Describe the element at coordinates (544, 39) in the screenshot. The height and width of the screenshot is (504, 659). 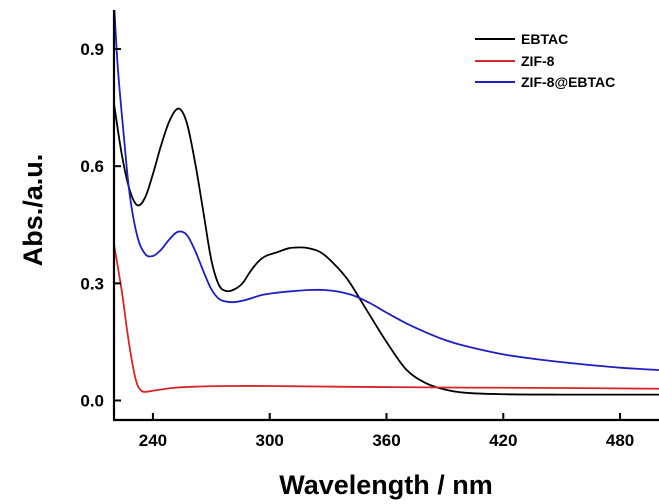
I see `legend-label-ebtac: EBTAC` at that location.